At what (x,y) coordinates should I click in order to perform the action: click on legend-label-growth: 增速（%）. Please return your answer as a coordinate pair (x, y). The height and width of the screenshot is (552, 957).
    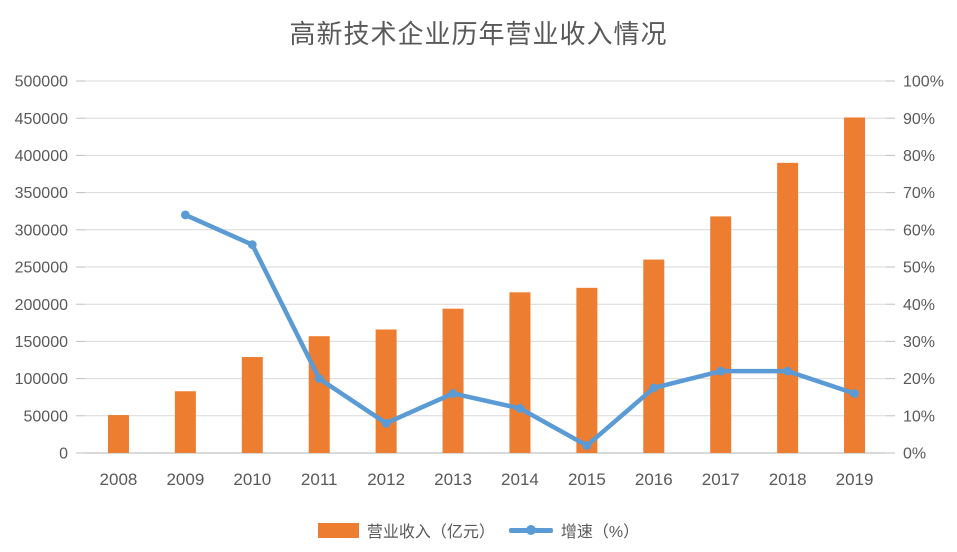
    Looking at the image, I should click on (600, 532).